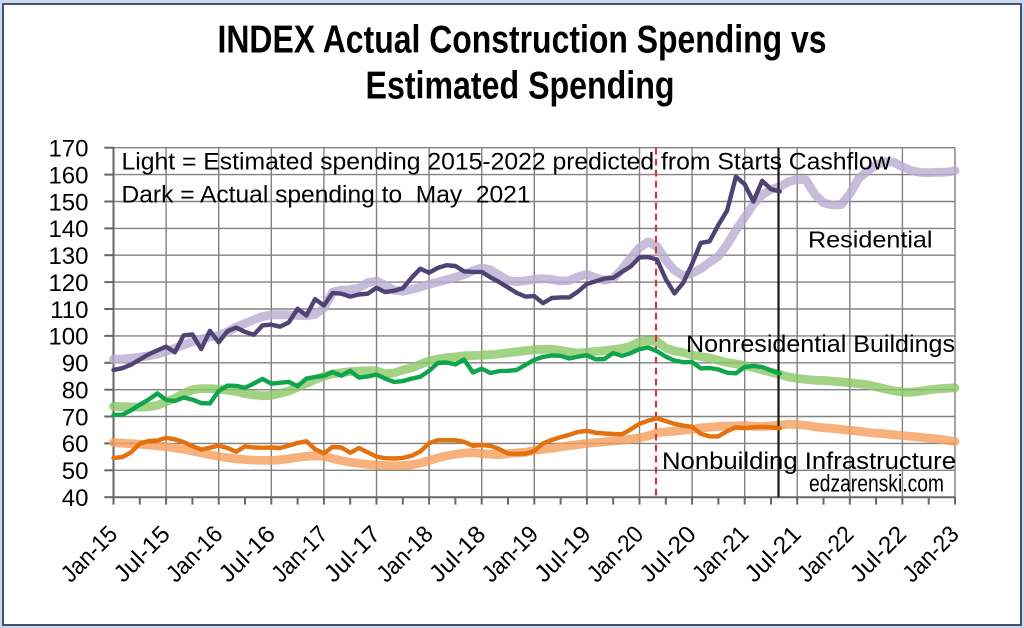 This screenshot has width=1024, height=628. I want to click on svg-text: Residential, so click(870, 240).